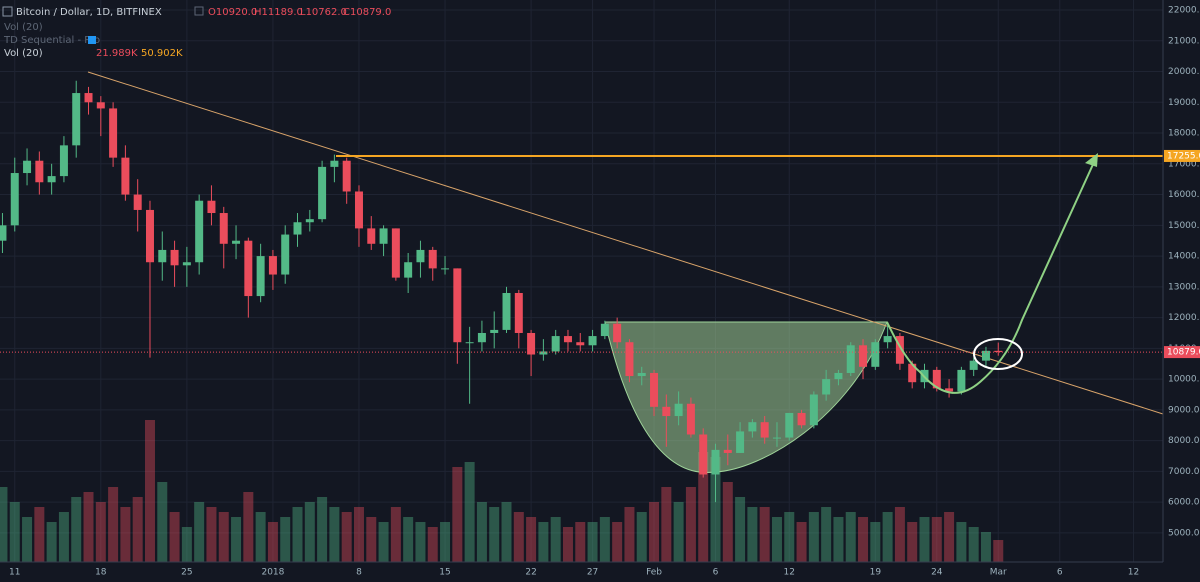 This screenshot has height=582, width=1200. What do you see at coordinates (186, 573) in the screenshot?
I see `x-tick-label: 25` at bounding box center [186, 573].